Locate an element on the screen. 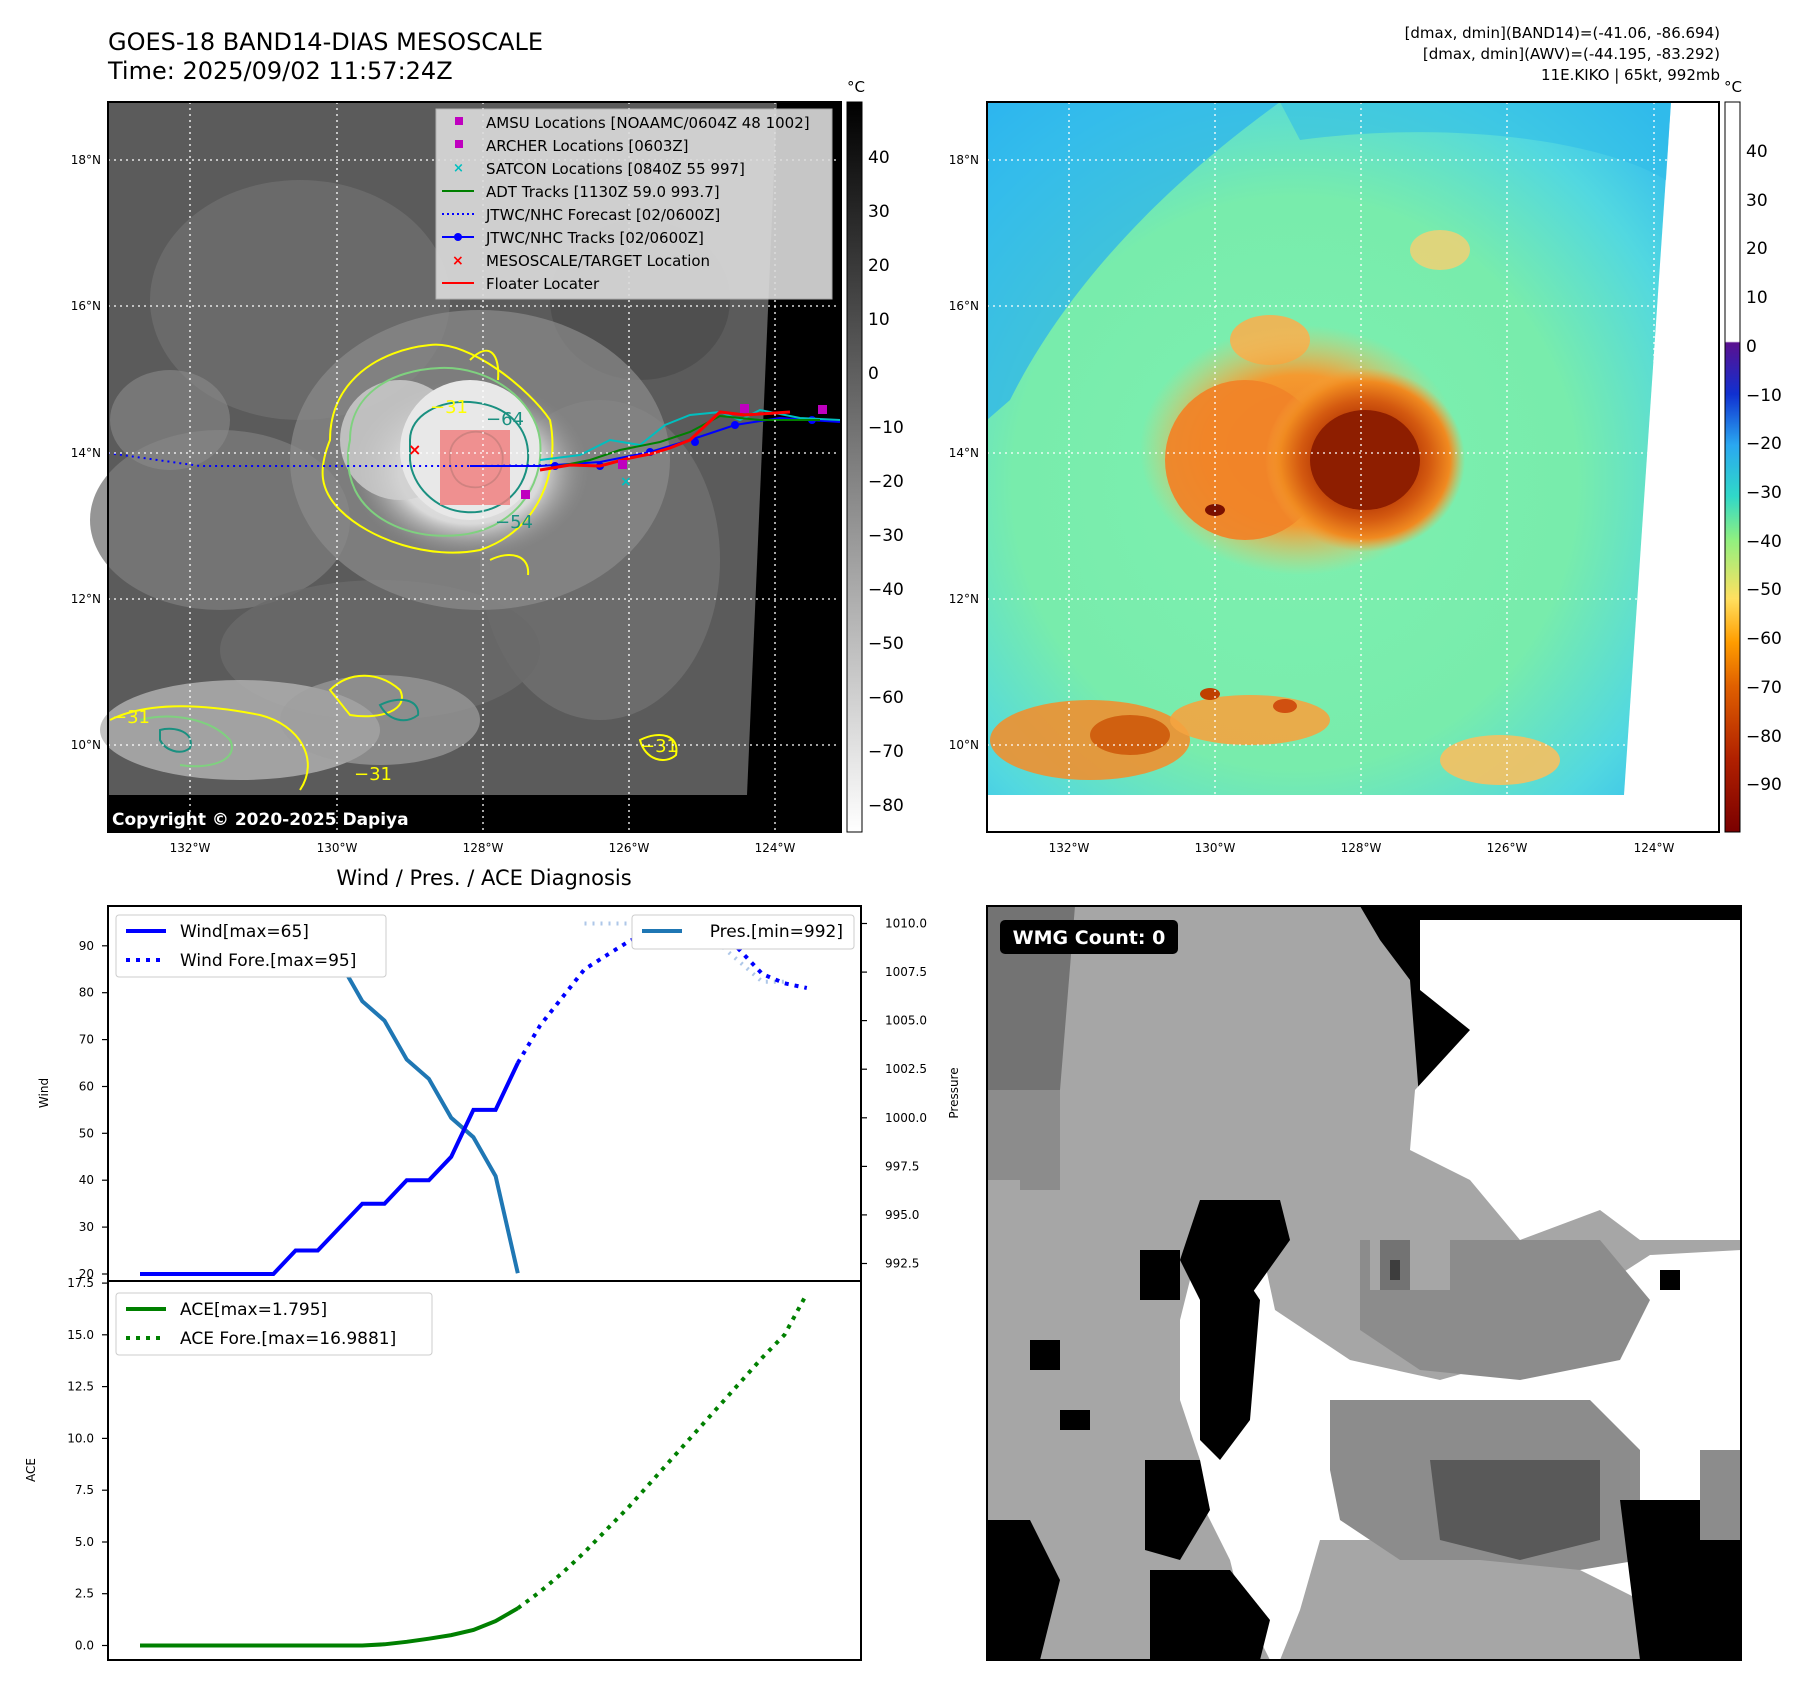  legend-label: Floater Locater is located at coordinates (543, 284).